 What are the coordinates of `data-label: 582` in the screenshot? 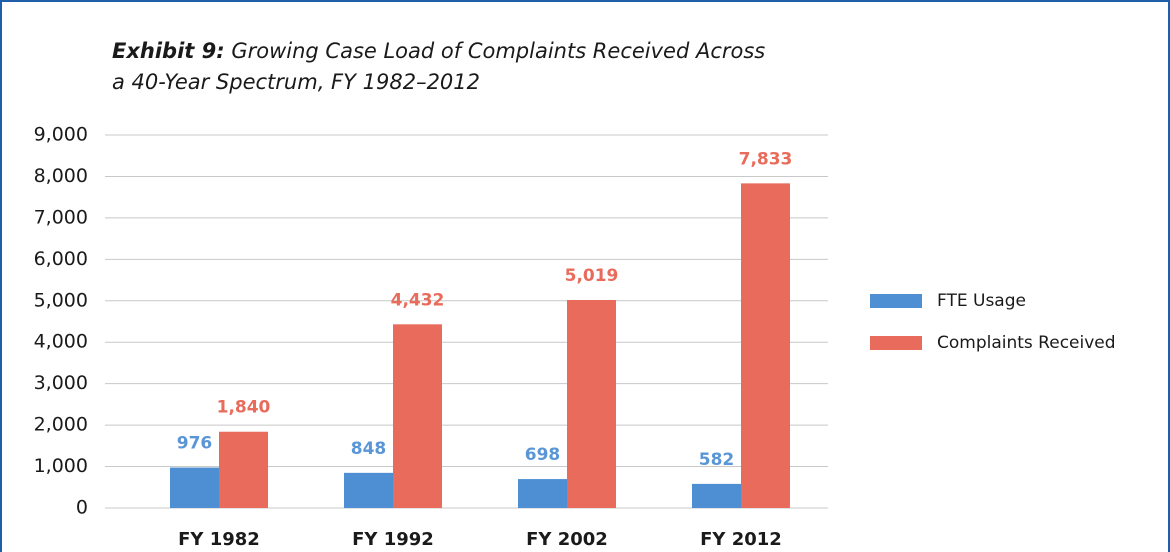 It's located at (717, 460).